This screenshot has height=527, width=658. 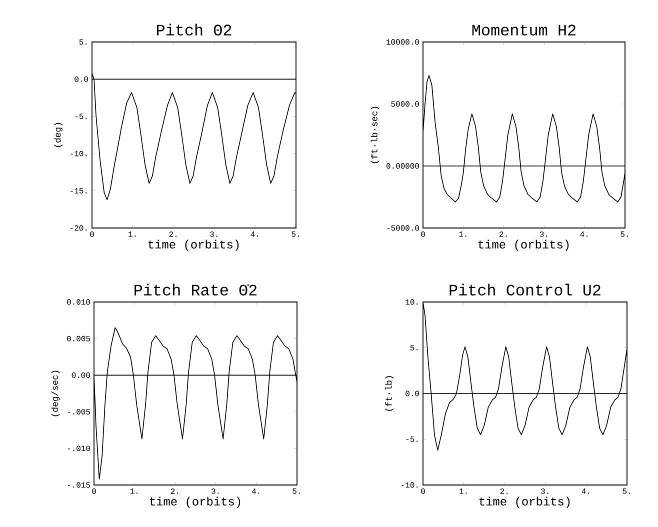 What do you see at coordinates (389, 393) in the screenshot?
I see `y-axis-title: (ft·lb)` at bounding box center [389, 393].